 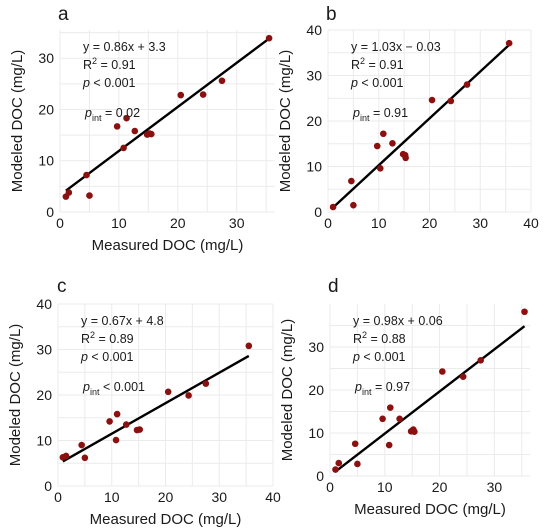 What do you see at coordinates (398, 321) in the screenshot?
I see `equation-annotation: y = 0.98x + 0.06` at bounding box center [398, 321].